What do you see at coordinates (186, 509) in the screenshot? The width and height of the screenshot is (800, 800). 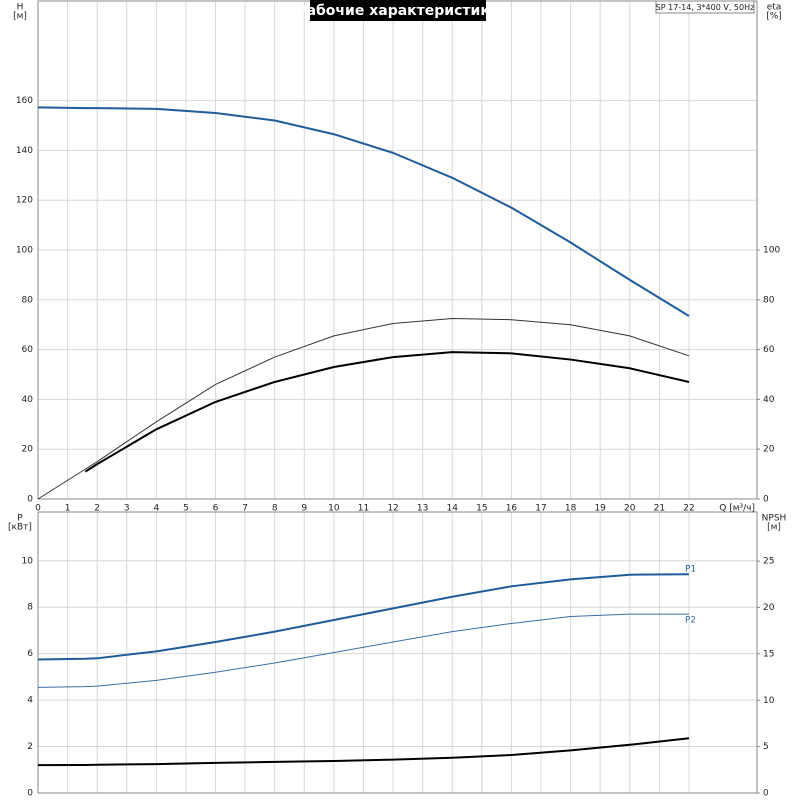 I see `x-tick-label: 5` at bounding box center [186, 509].